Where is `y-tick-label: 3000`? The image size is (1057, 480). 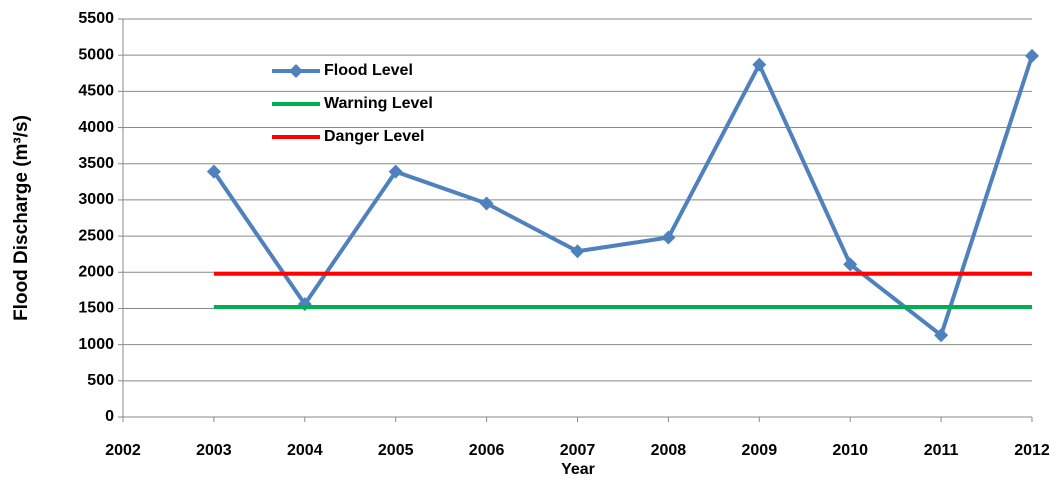 y-tick-label: 3000 is located at coordinates (96, 199).